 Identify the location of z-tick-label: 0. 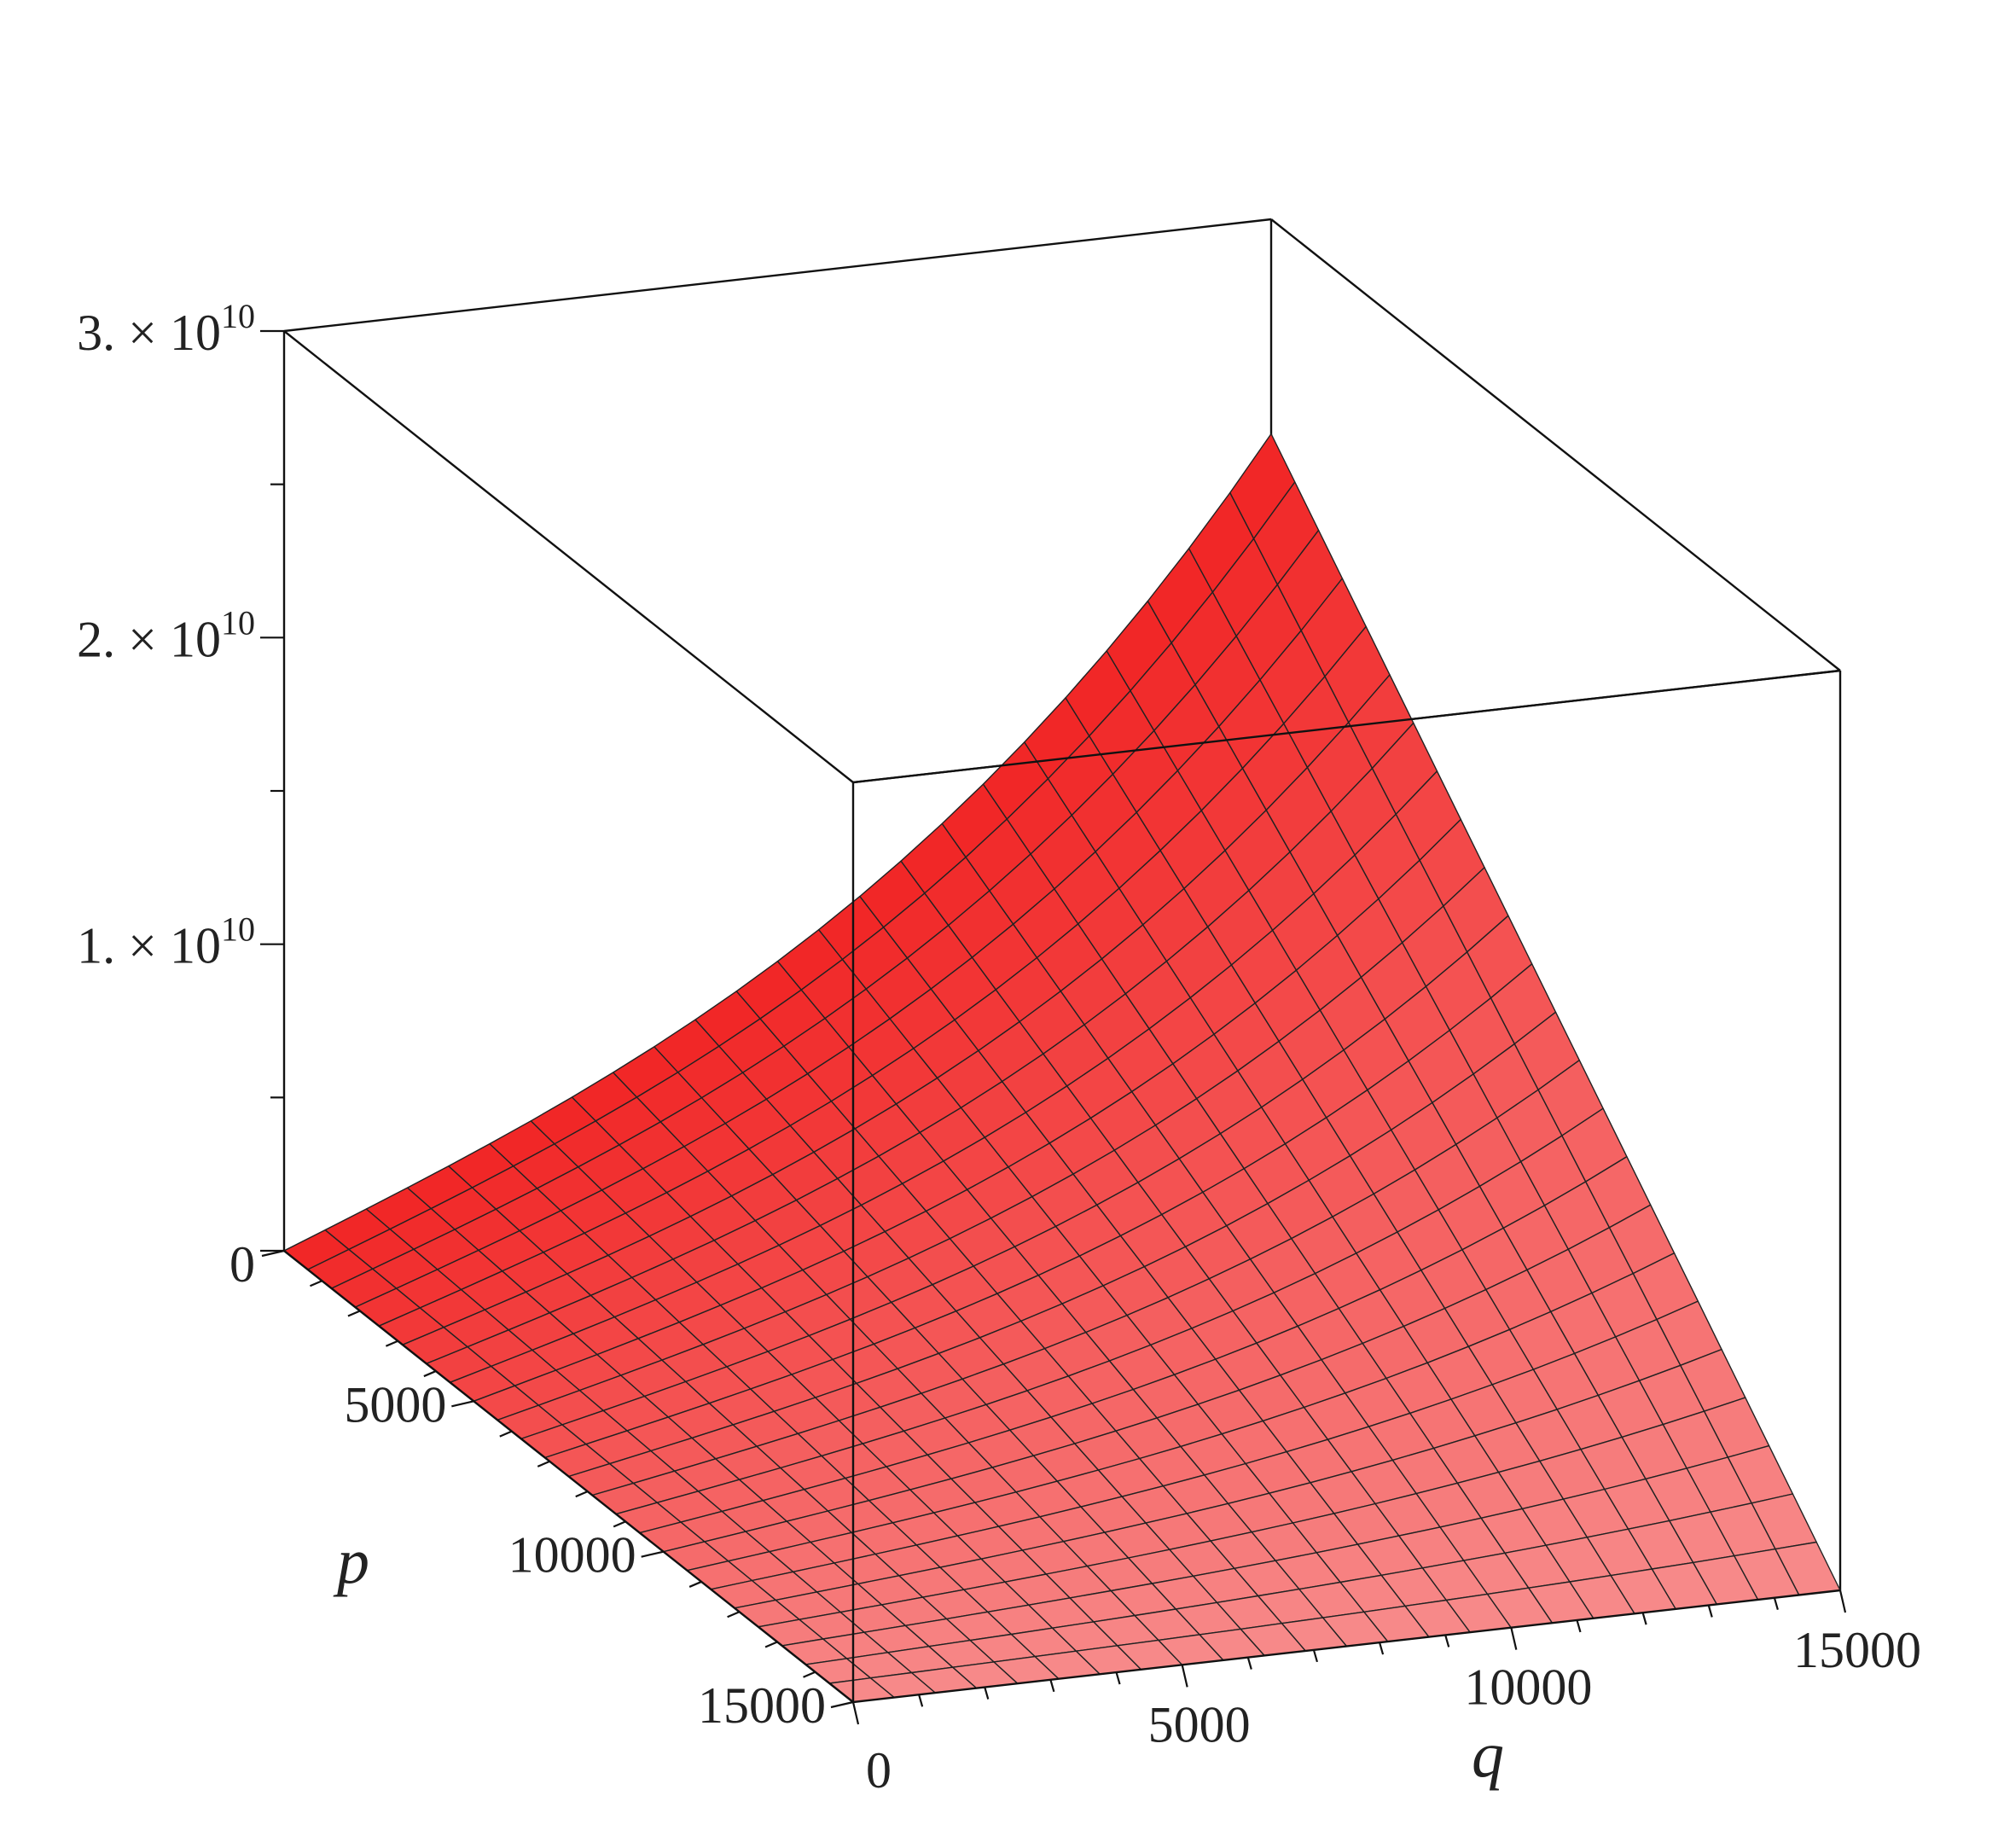
(242, 1264).